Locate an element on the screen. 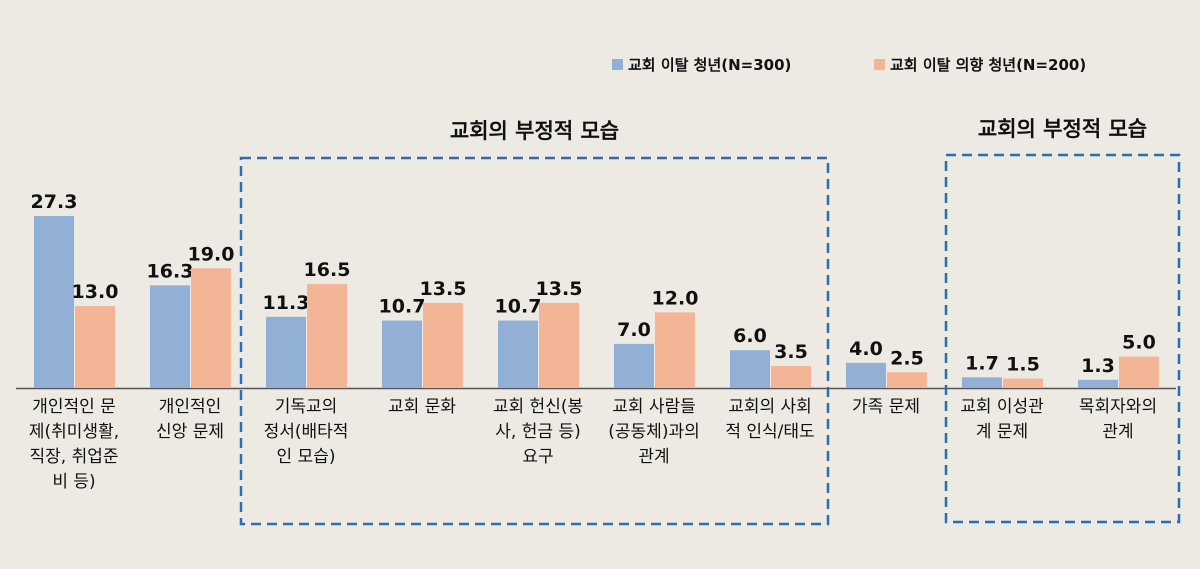 The image size is (1200, 569). category-label-4: 교회 문화 is located at coordinates (422, 407).